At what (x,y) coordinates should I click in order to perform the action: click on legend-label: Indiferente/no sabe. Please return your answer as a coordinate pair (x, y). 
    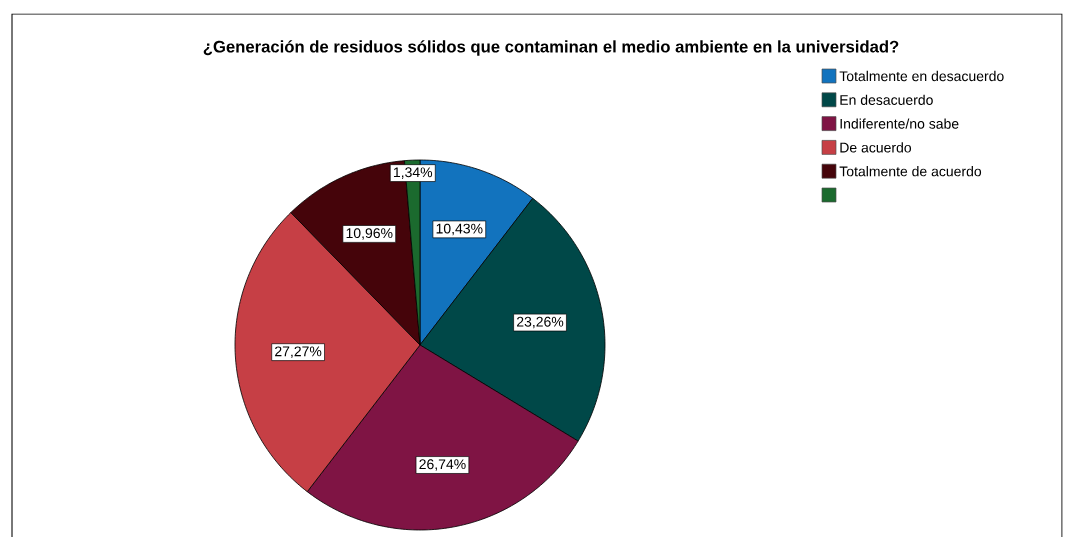
    Looking at the image, I should click on (899, 123).